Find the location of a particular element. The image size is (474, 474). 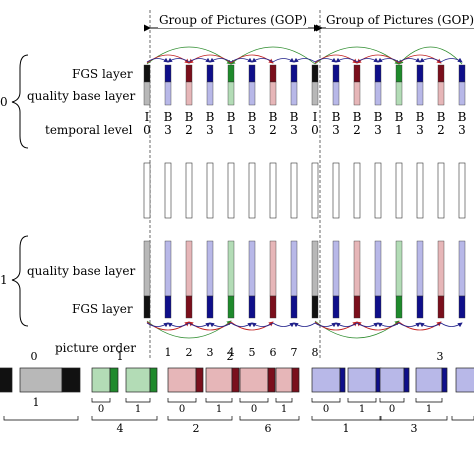

bitstream-group-label: 1 is located at coordinates (36, 402).